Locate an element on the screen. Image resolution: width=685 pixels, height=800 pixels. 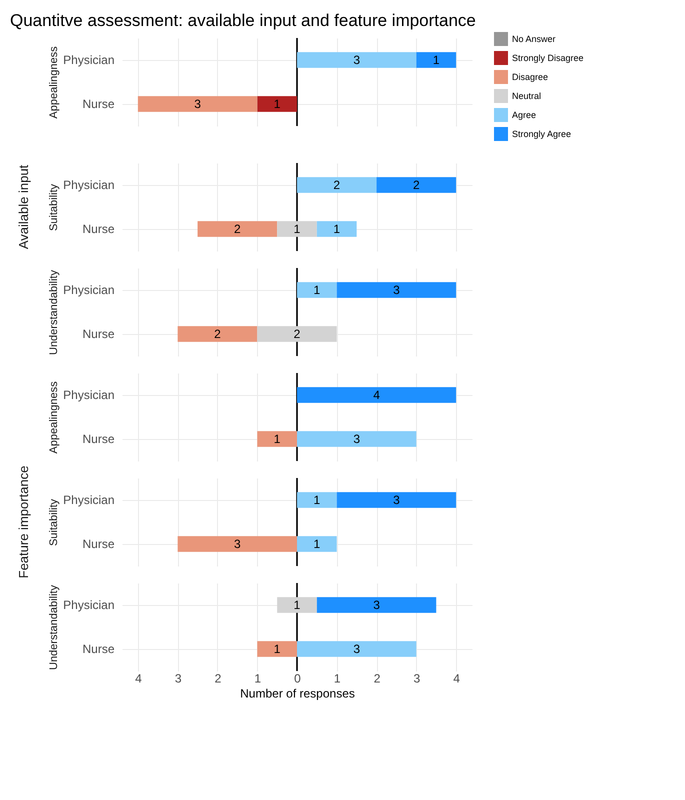
legend-label: Agree is located at coordinates (524, 115).